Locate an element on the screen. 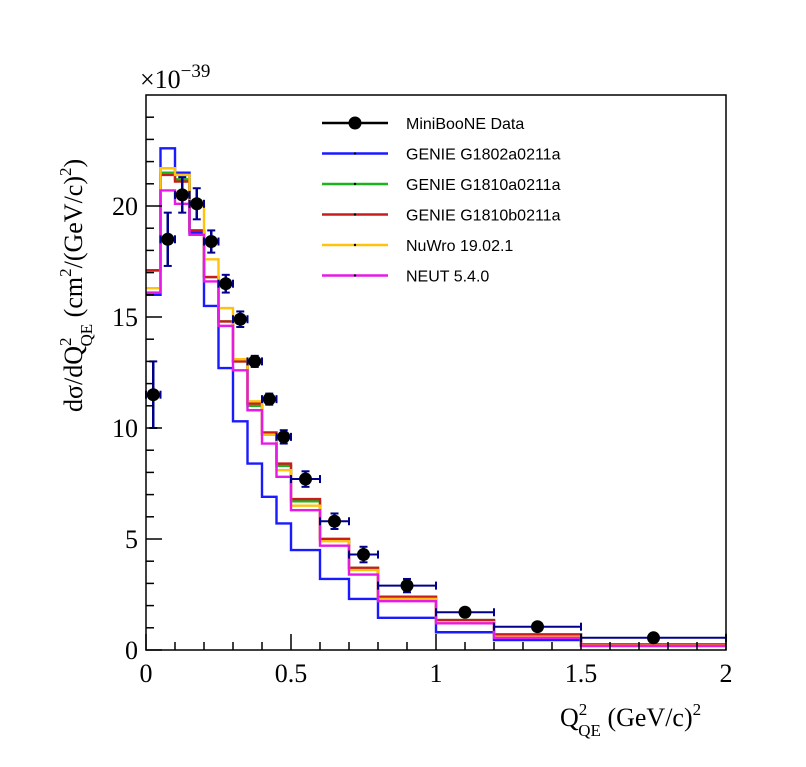 This screenshot has width=806, height=767. y-tick-label: 10 is located at coordinates (125, 428).